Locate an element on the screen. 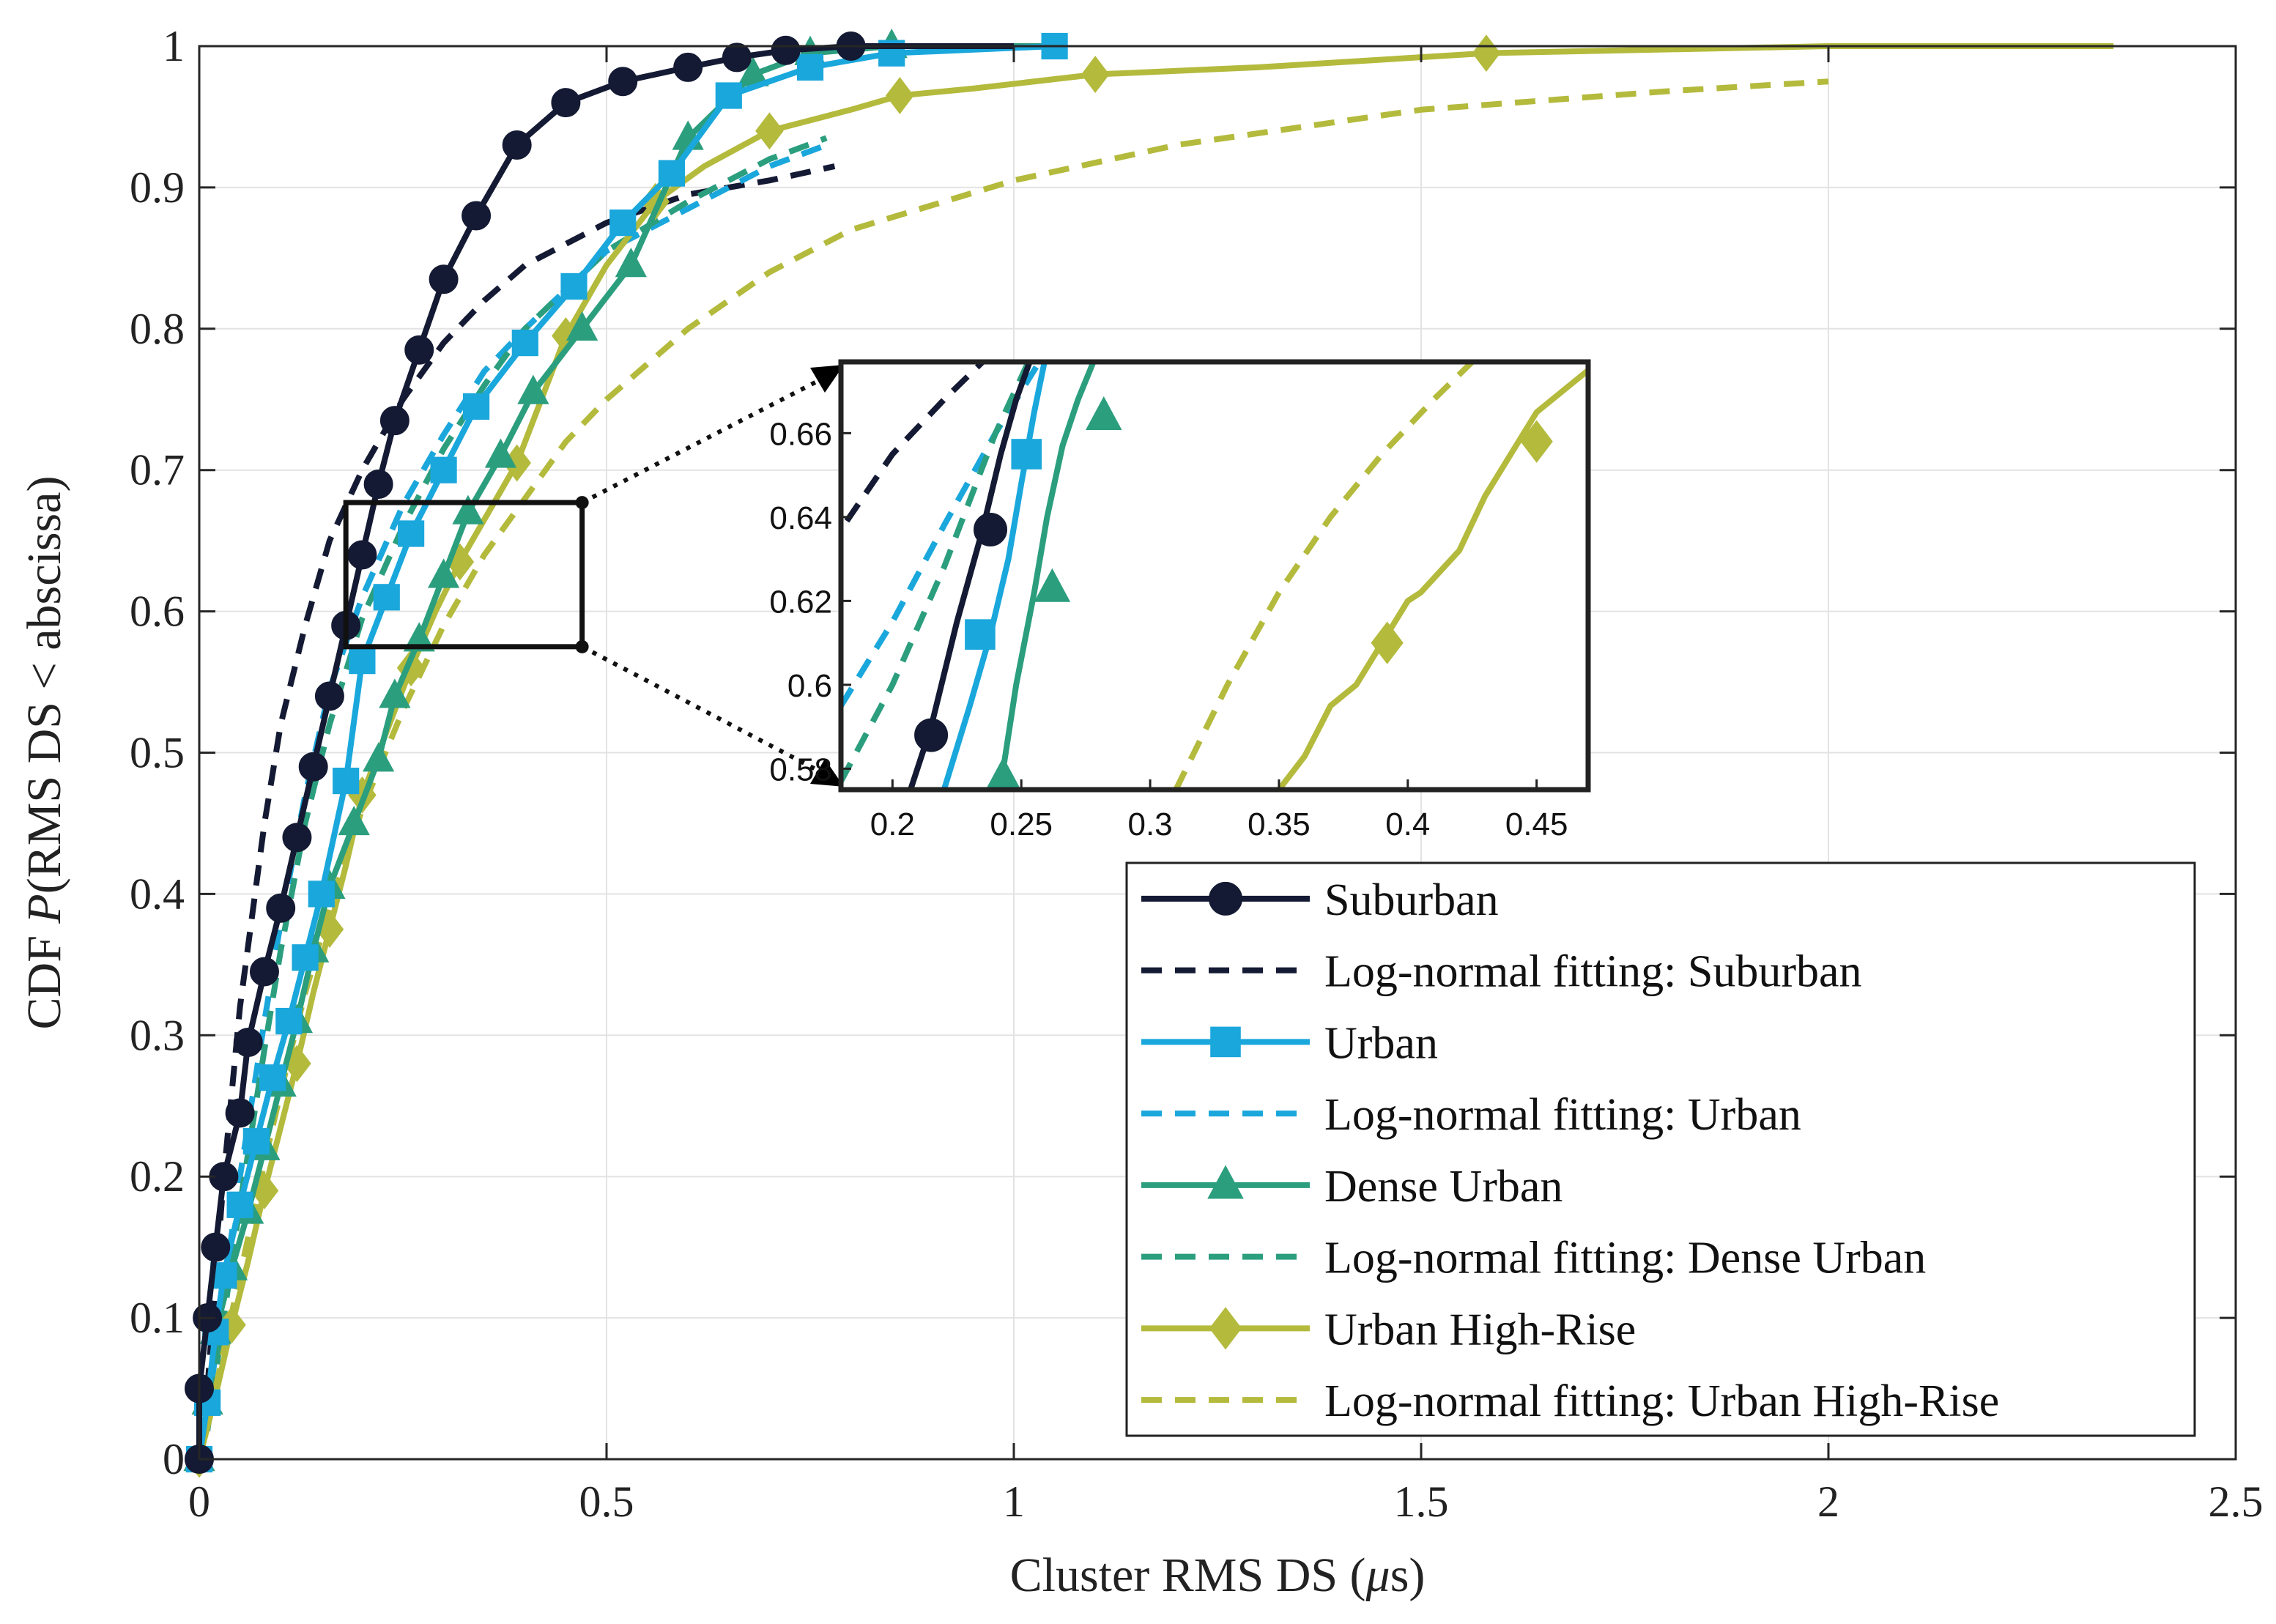  x-tick-label: 0.5 is located at coordinates (606, 1502).